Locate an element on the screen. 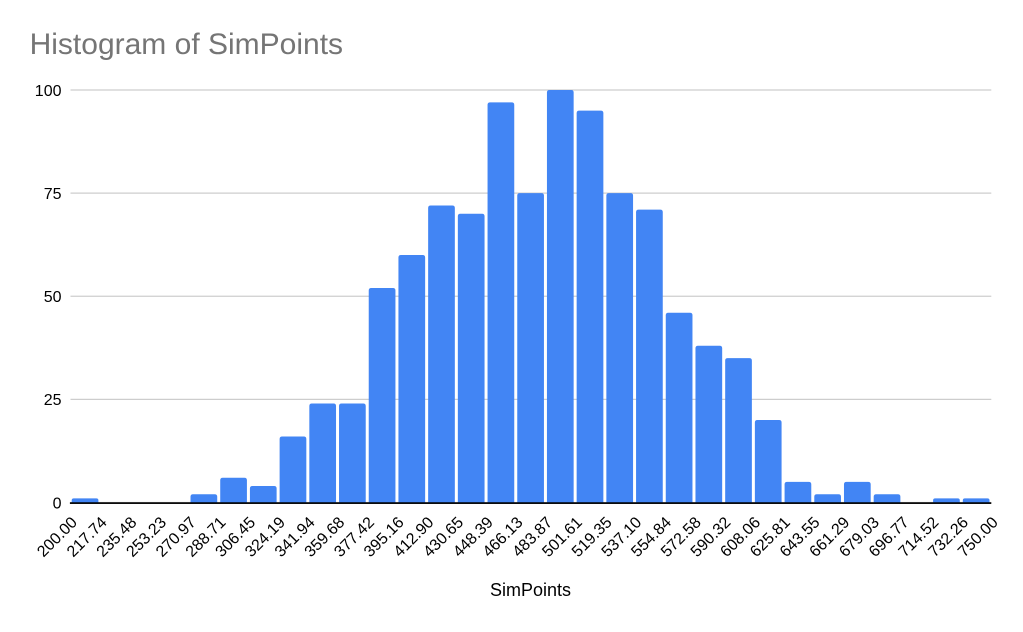 The height and width of the screenshot is (632, 1023). svg-text: 50 is located at coordinates (53, 297).